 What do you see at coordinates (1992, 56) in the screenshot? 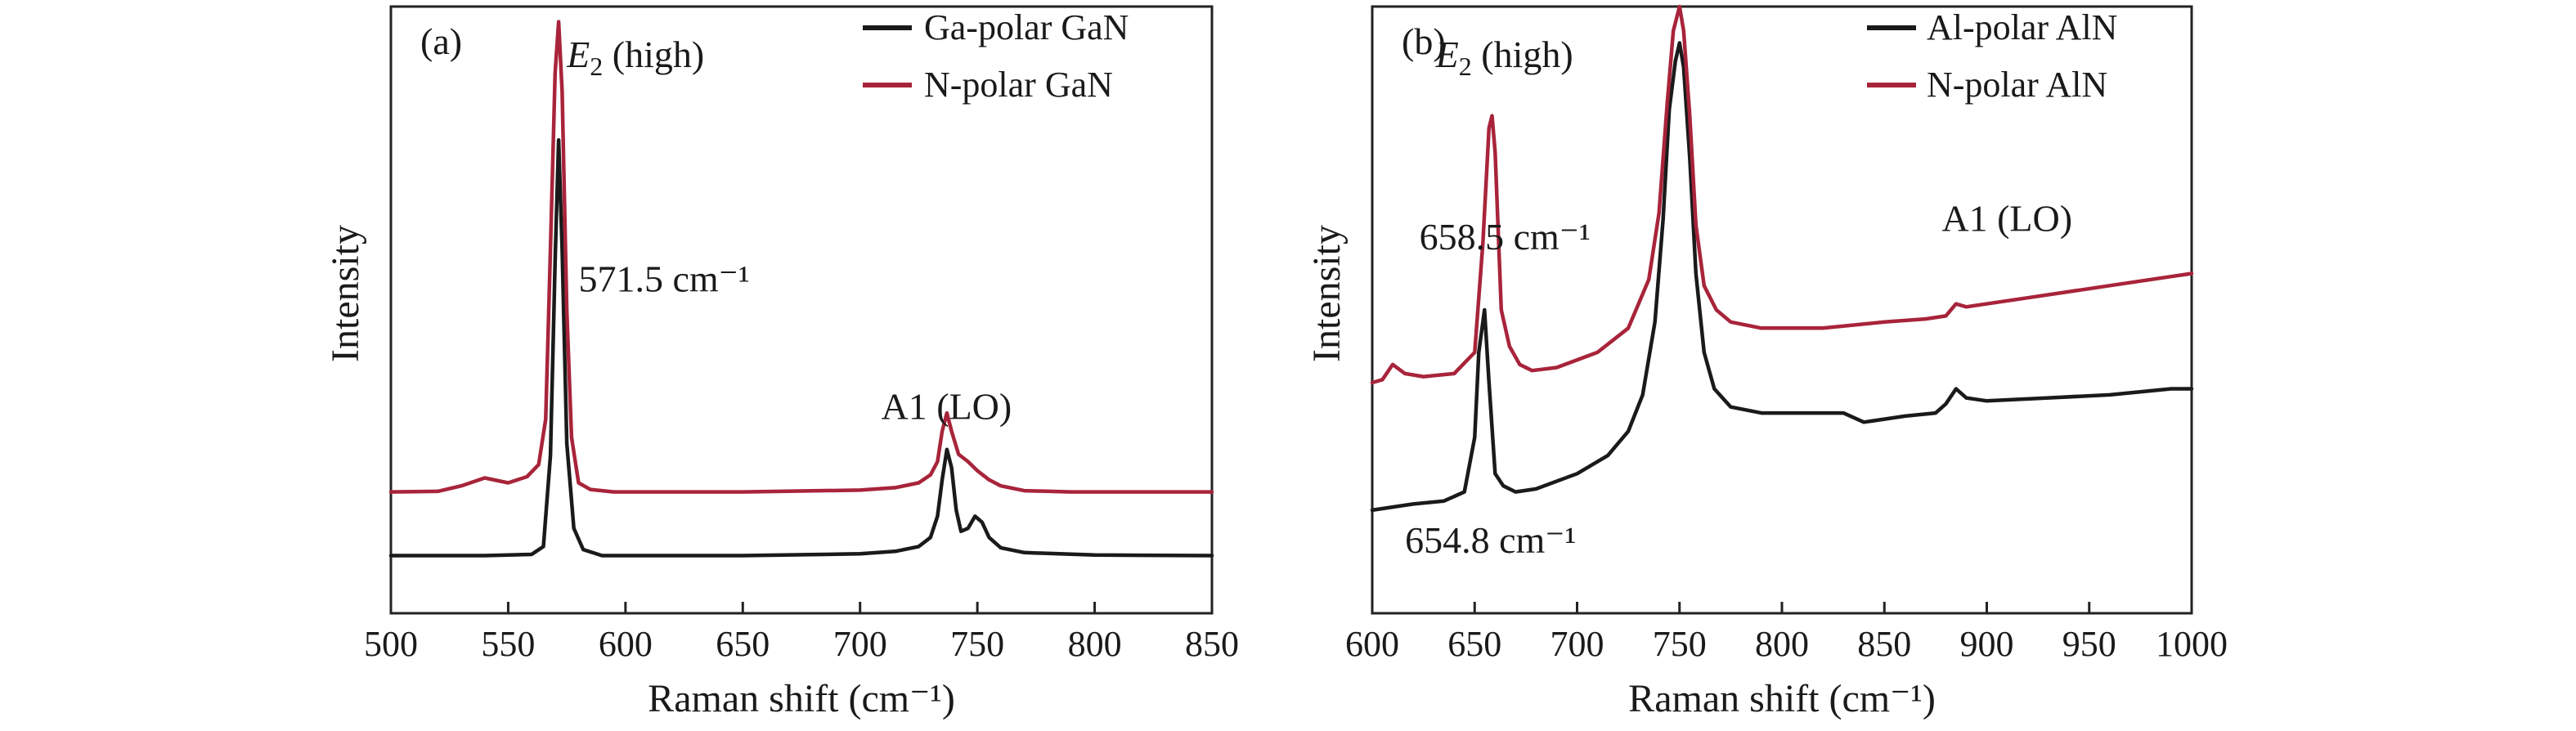
I see `legend: Al-polar AlN N-polar AlN` at bounding box center [1992, 56].